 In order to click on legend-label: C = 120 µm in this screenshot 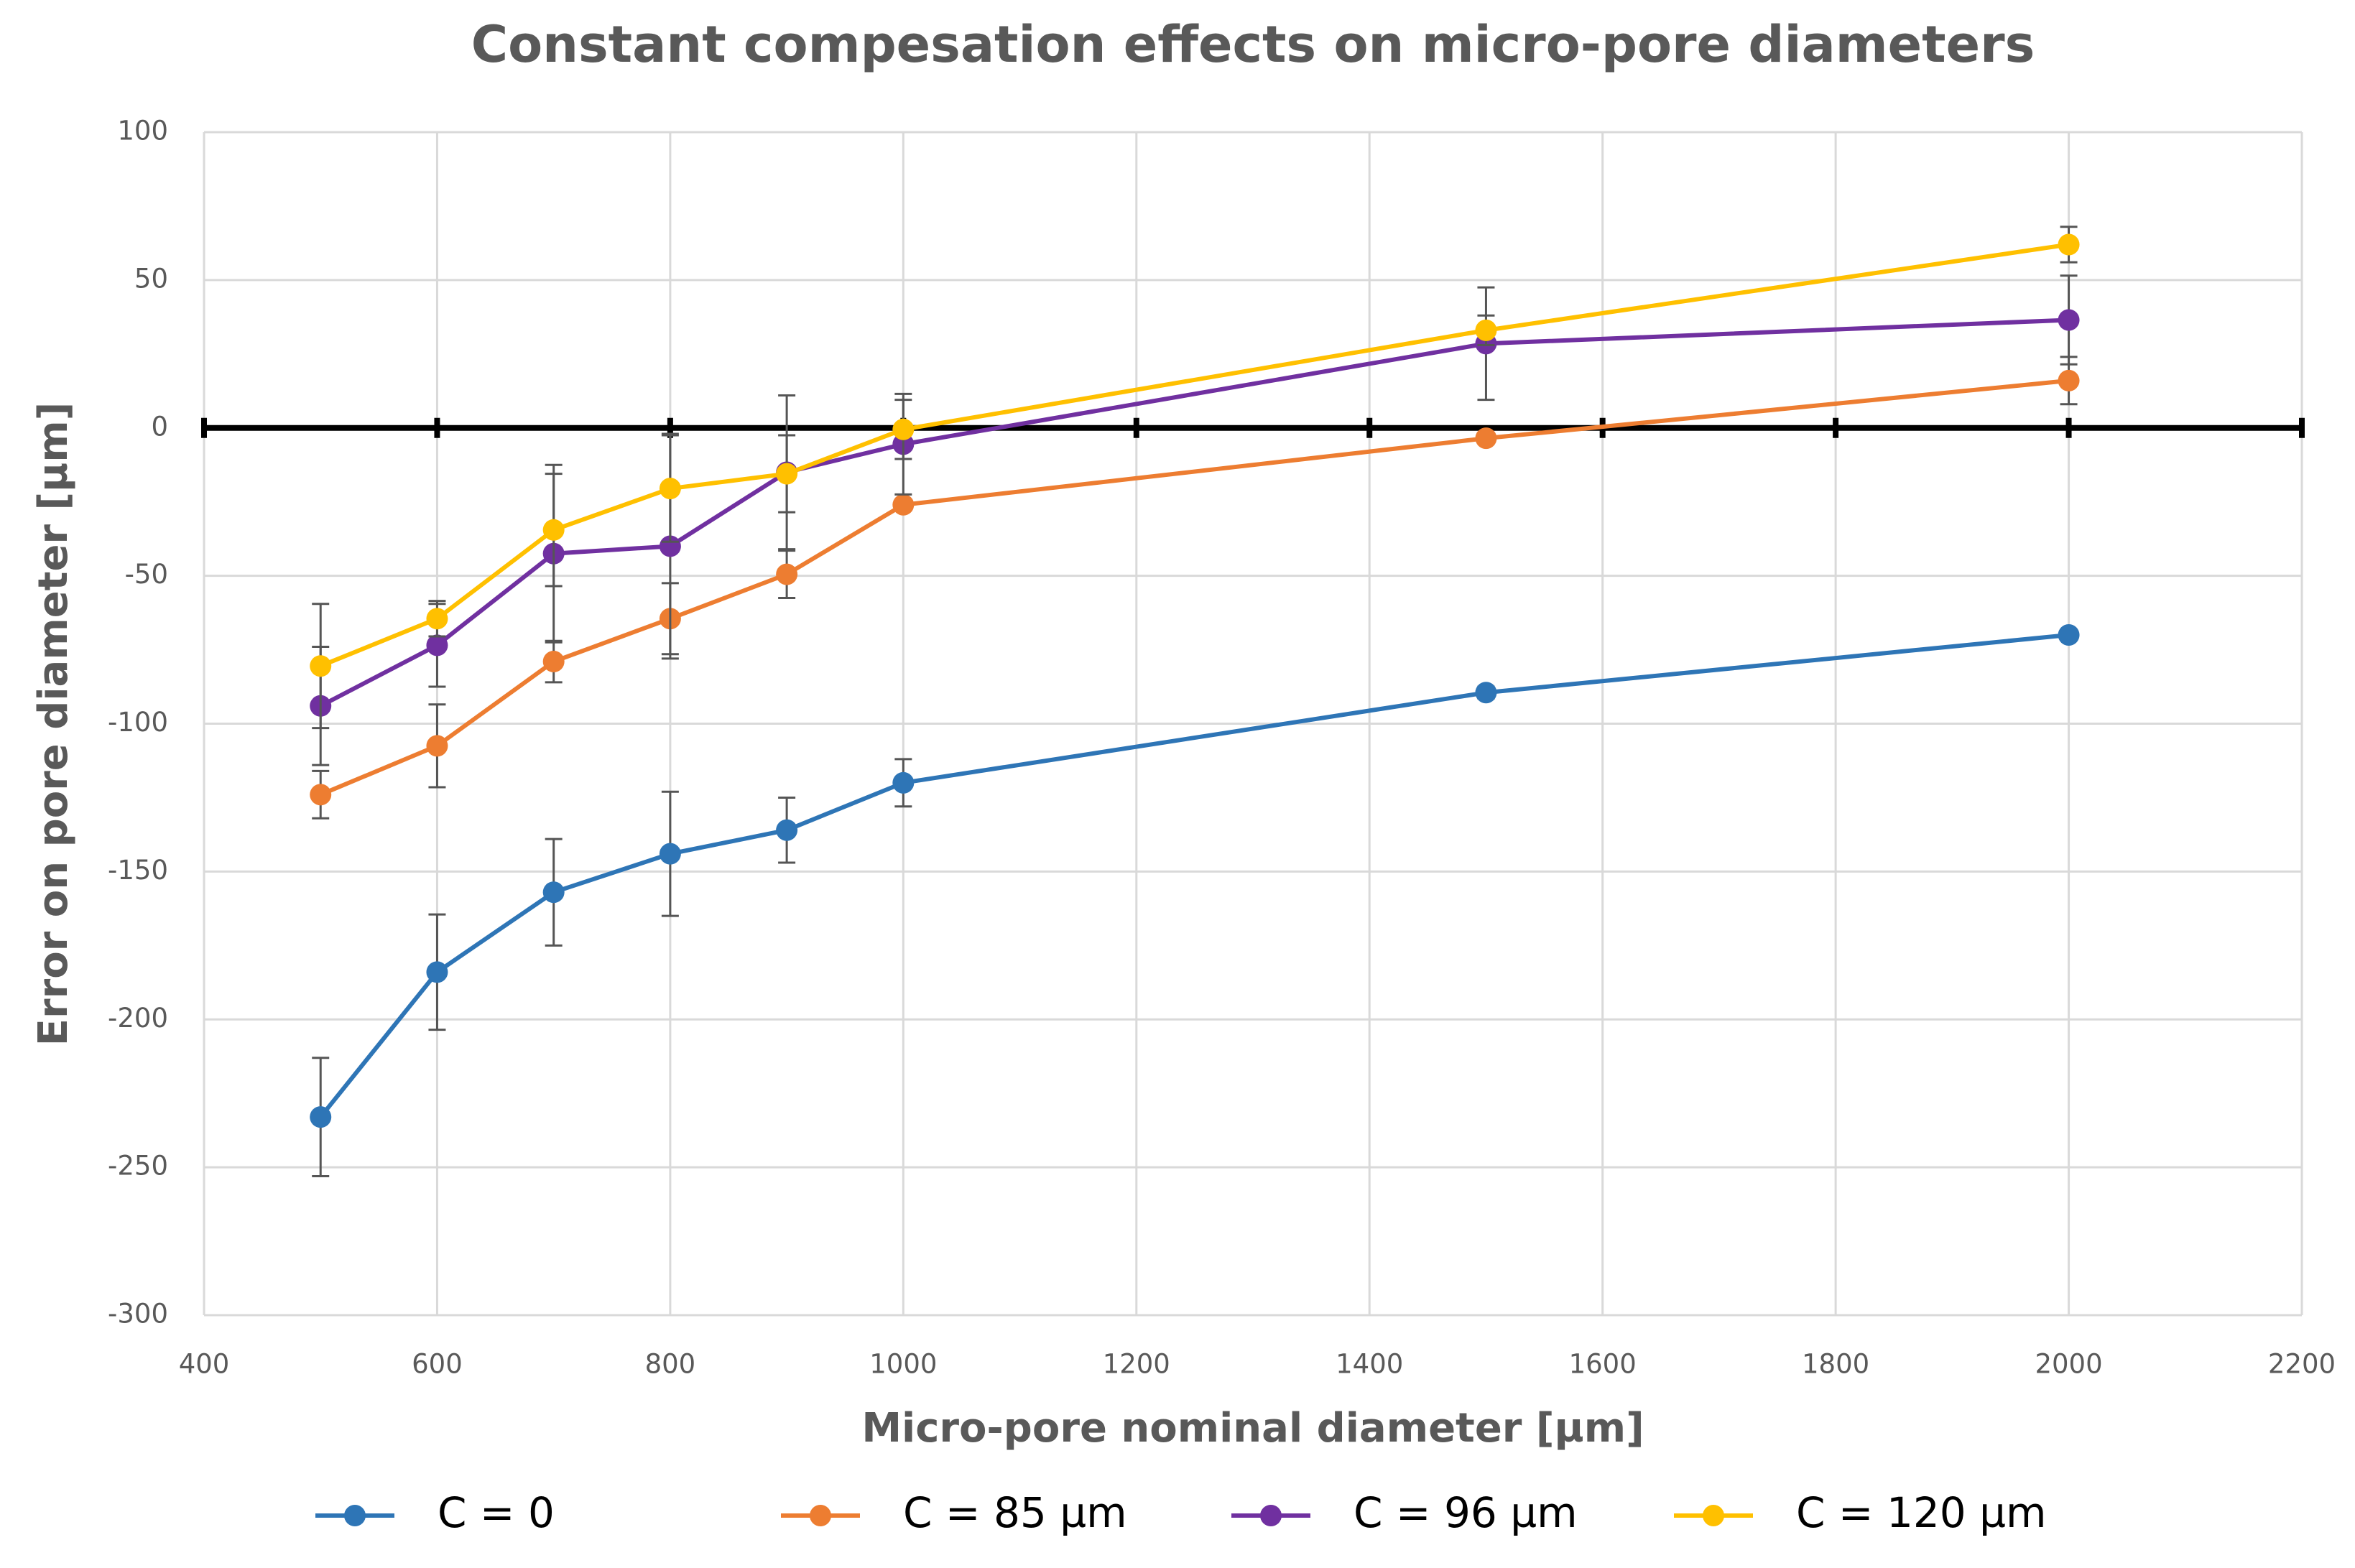, I will do `click(1921, 1512)`.